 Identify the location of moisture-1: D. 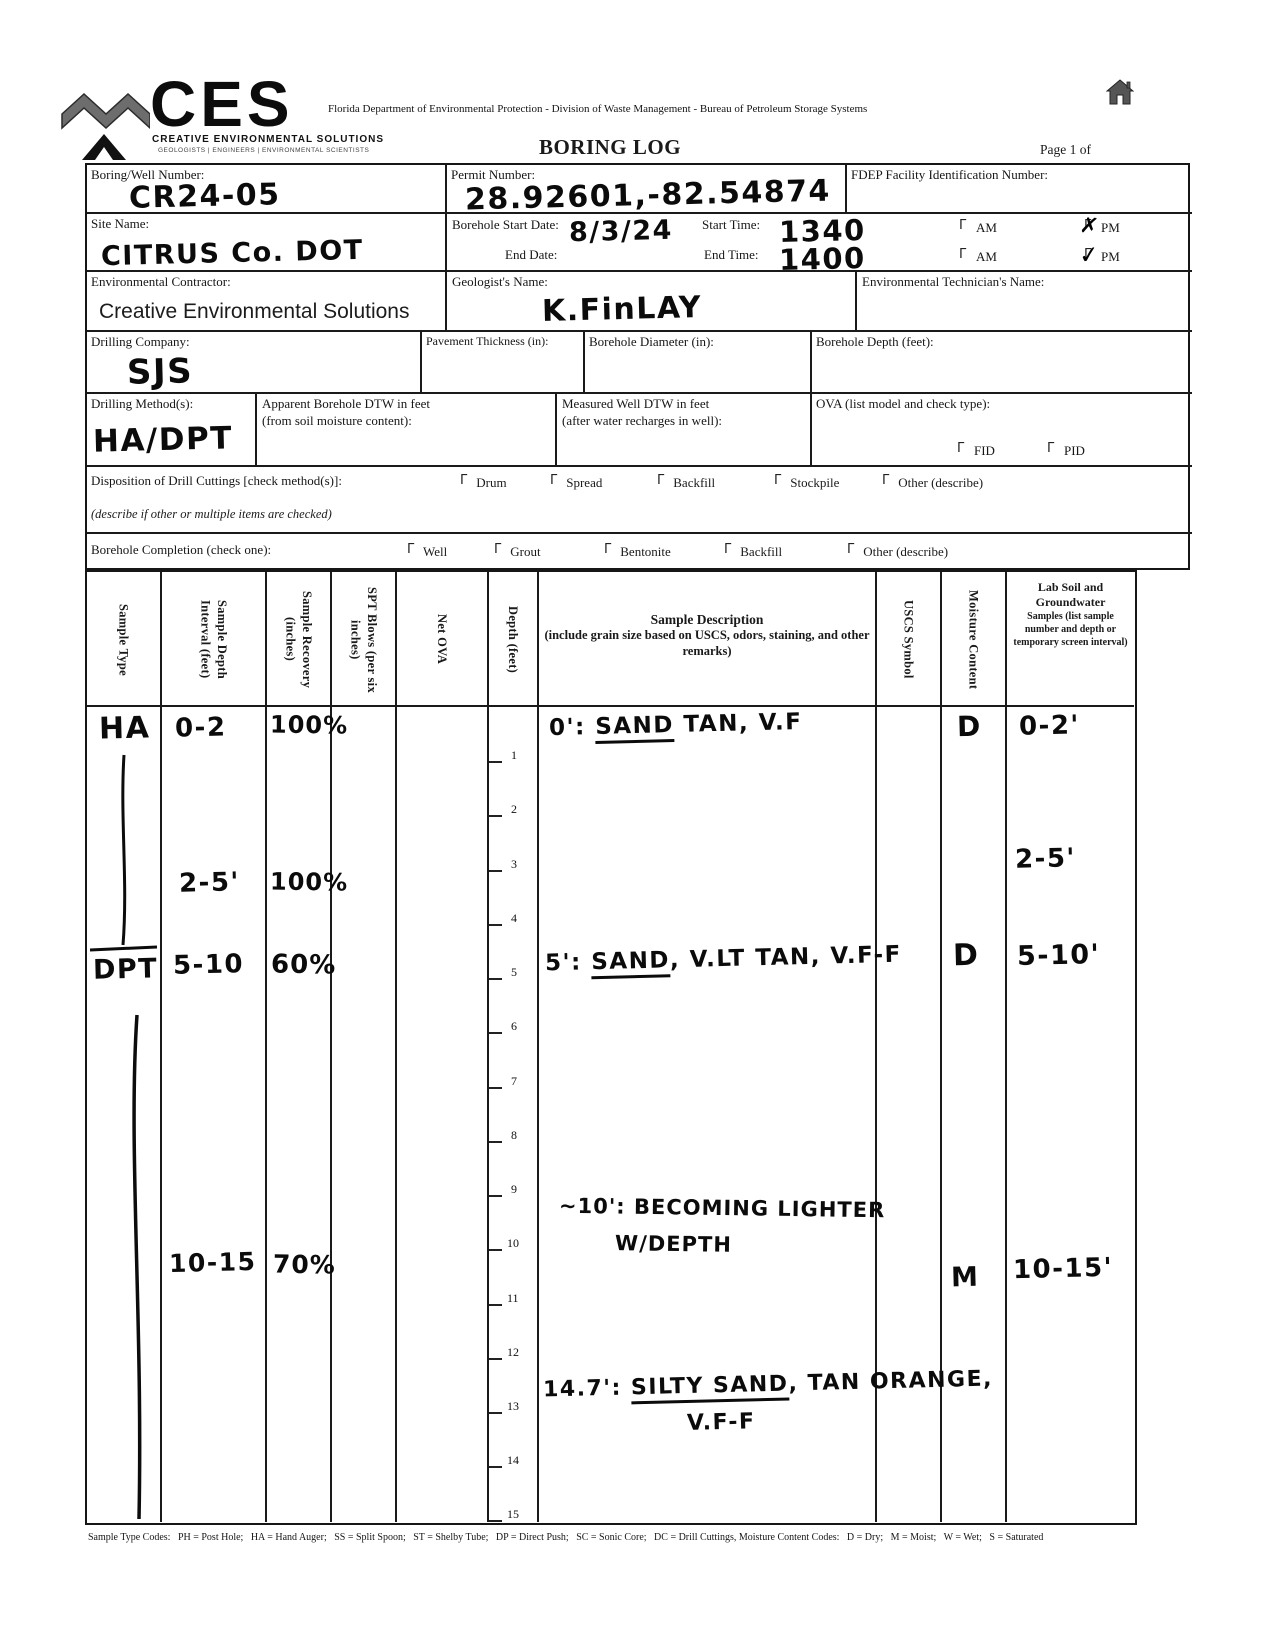
(969, 726).